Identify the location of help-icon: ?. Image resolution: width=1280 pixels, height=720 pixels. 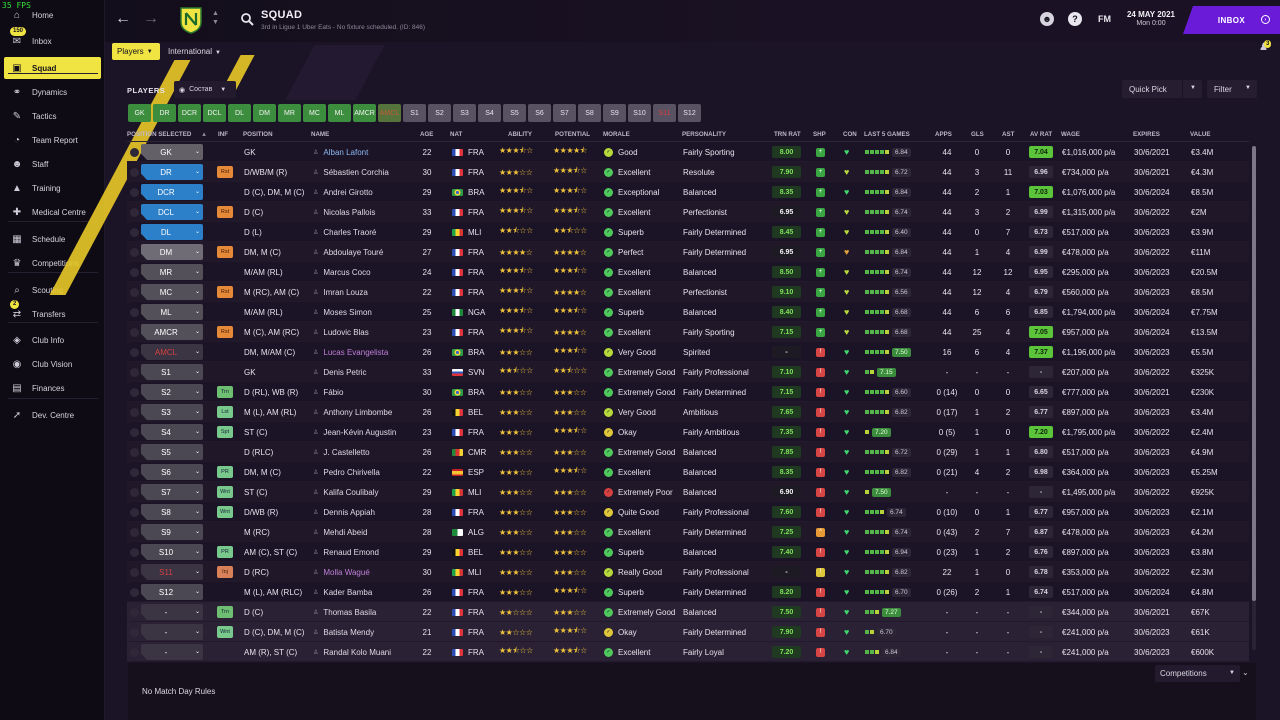
(1075, 19).